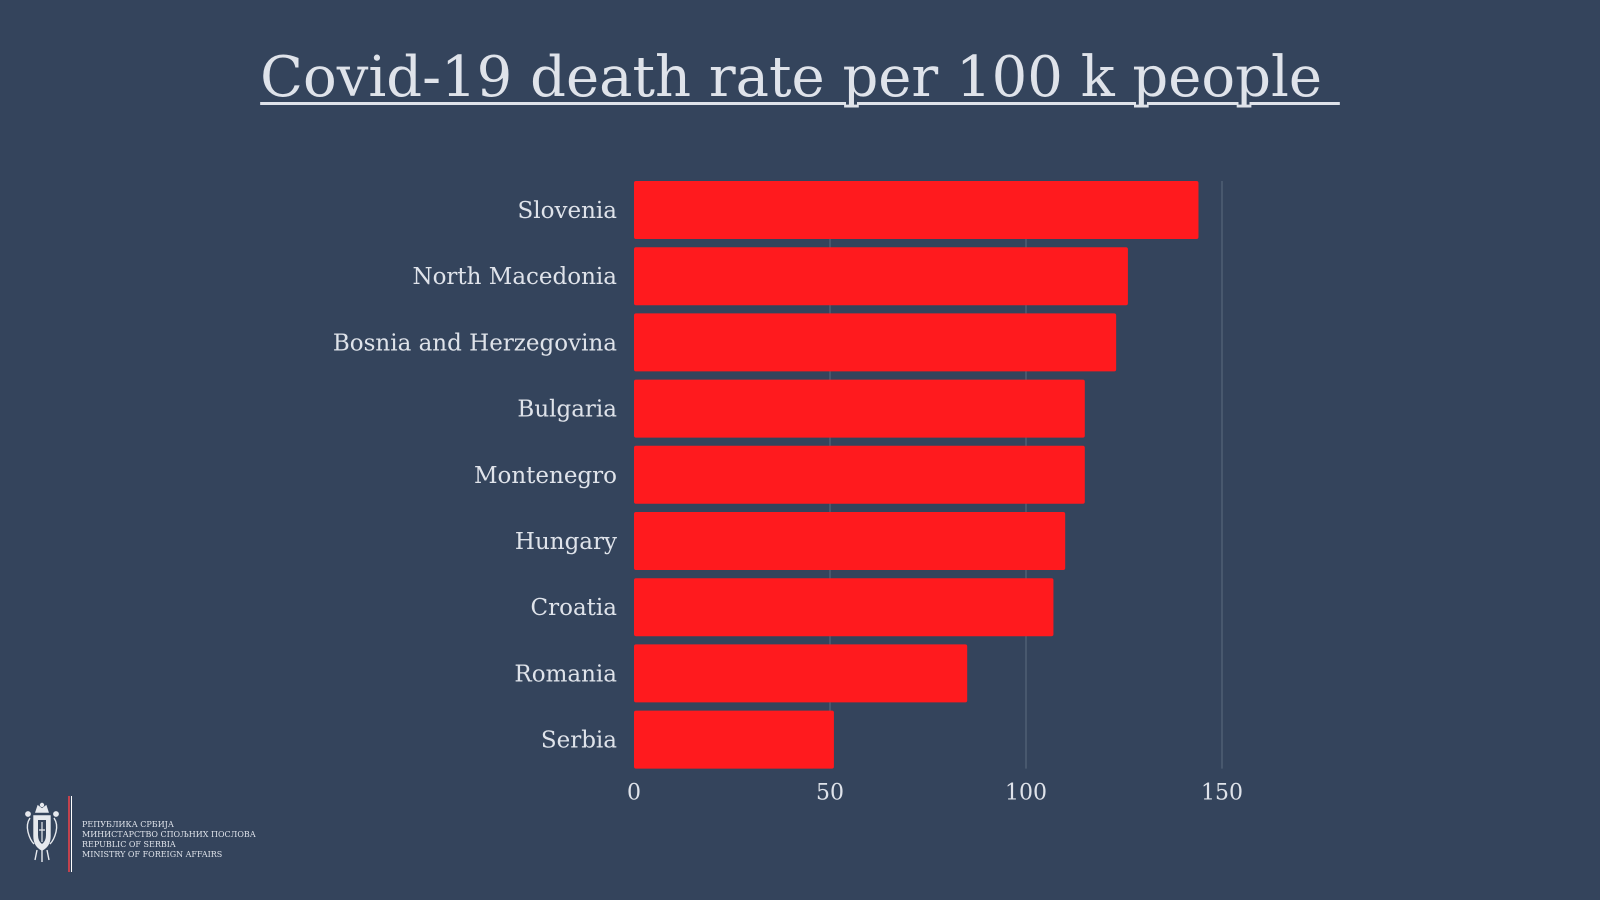  Describe the element at coordinates (70, 834) in the screenshot. I see `footer-divider` at that location.